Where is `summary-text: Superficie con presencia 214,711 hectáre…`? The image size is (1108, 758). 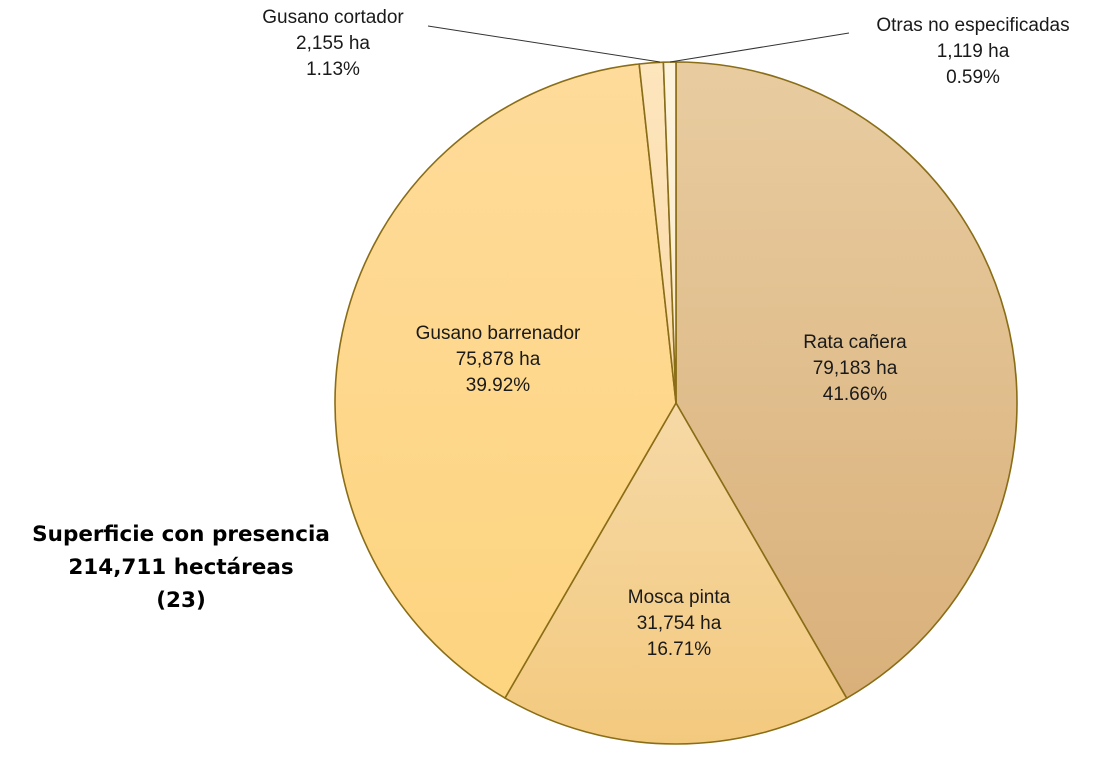 summary-text: Superficie con presencia 214,711 hectáre… is located at coordinates (181, 567).